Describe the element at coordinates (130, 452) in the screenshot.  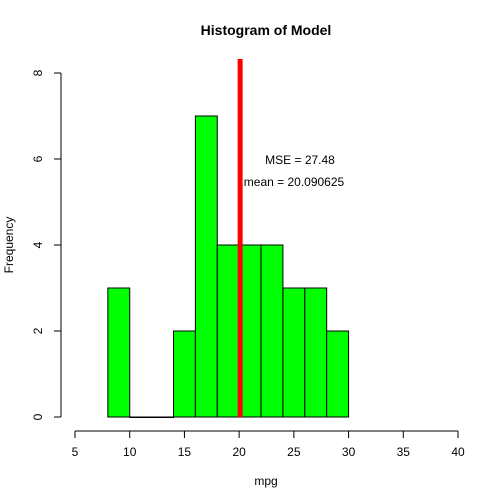
I see `x-tick-label-1: 10` at that location.